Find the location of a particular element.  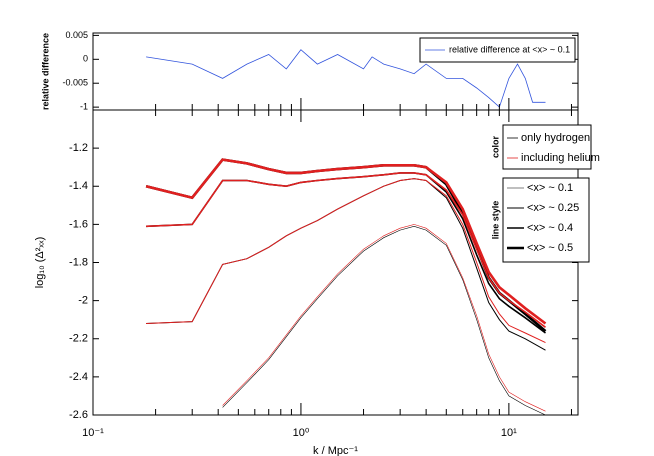

legend-title: color is located at coordinates (495, 147).